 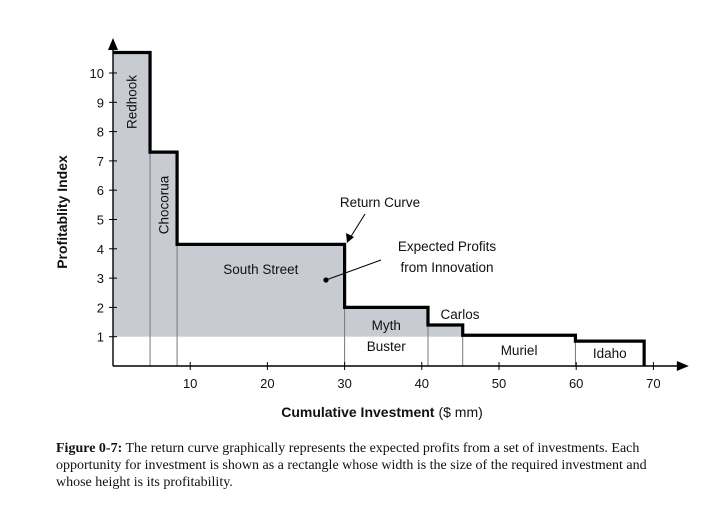 I want to click on y-tick-label-5: 5, so click(x=100, y=220).